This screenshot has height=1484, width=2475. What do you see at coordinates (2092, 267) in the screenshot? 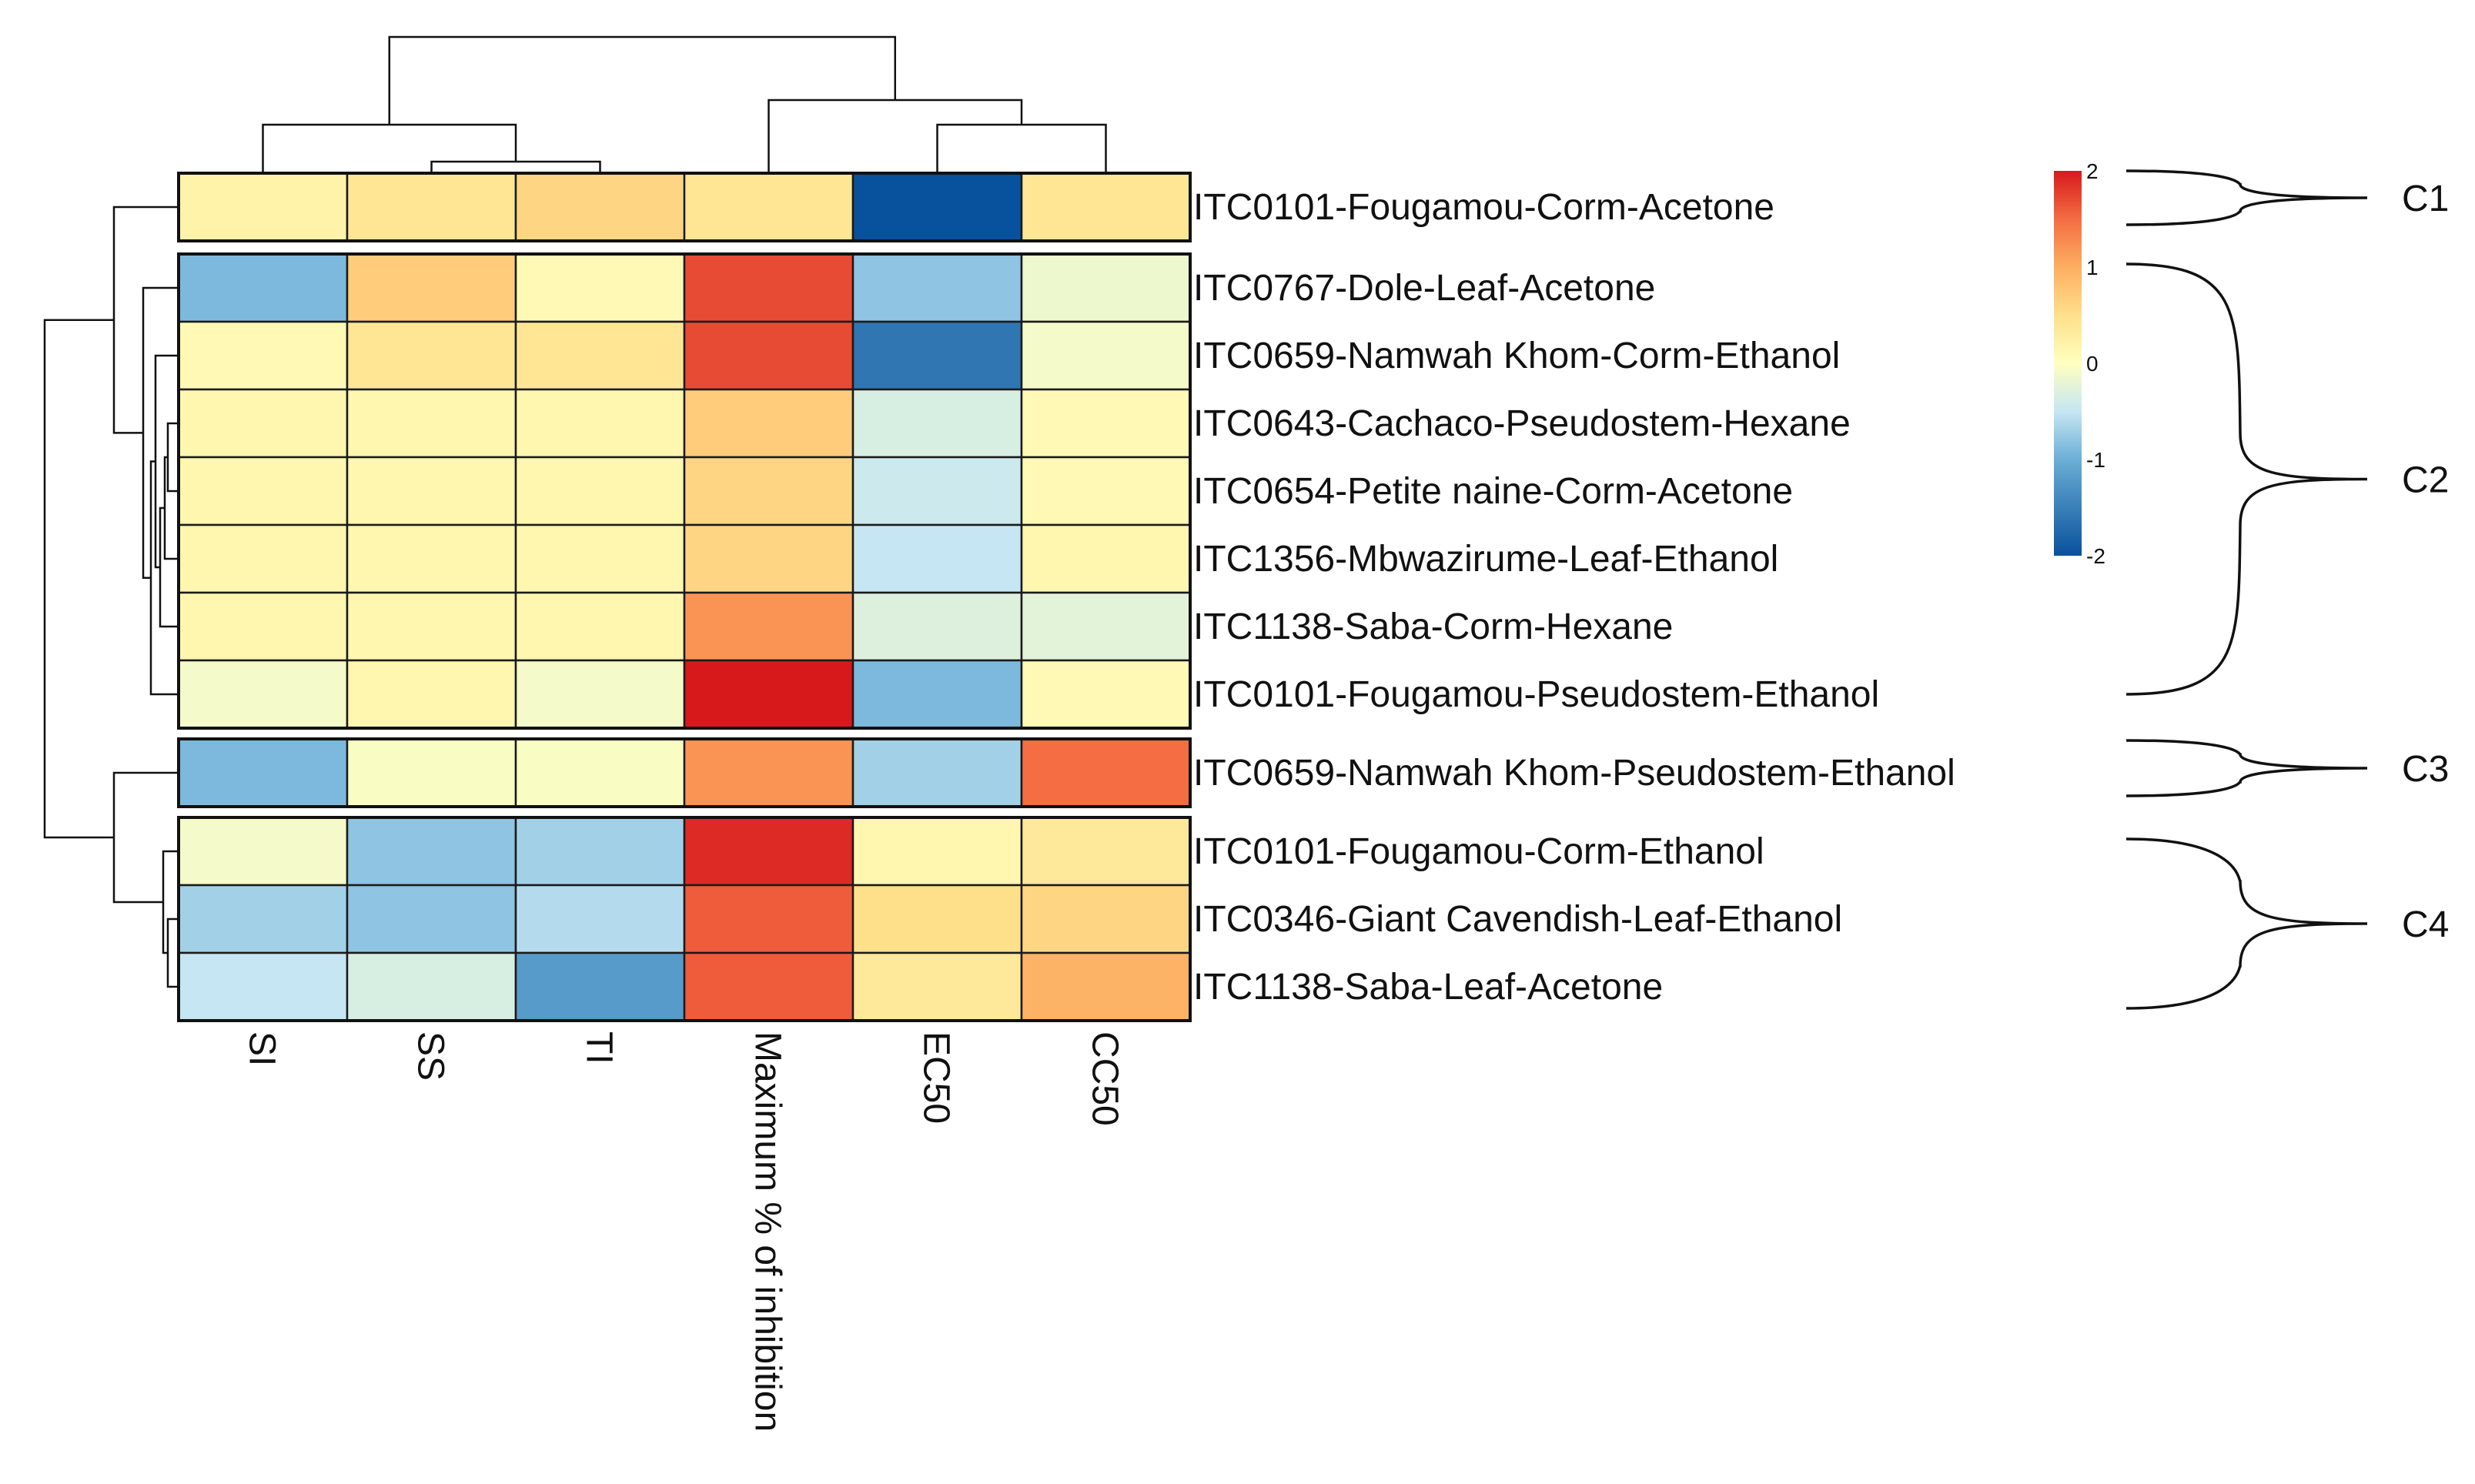
I see `colorbar-tick-label: 1` at bounding box center [2092, 267].